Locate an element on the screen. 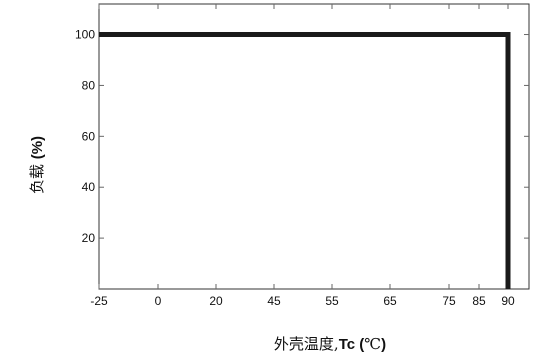 Image resolution: width=540 pixels, height=360 pixels. y-tick-label: 20 is located at coordinates (89, 238).